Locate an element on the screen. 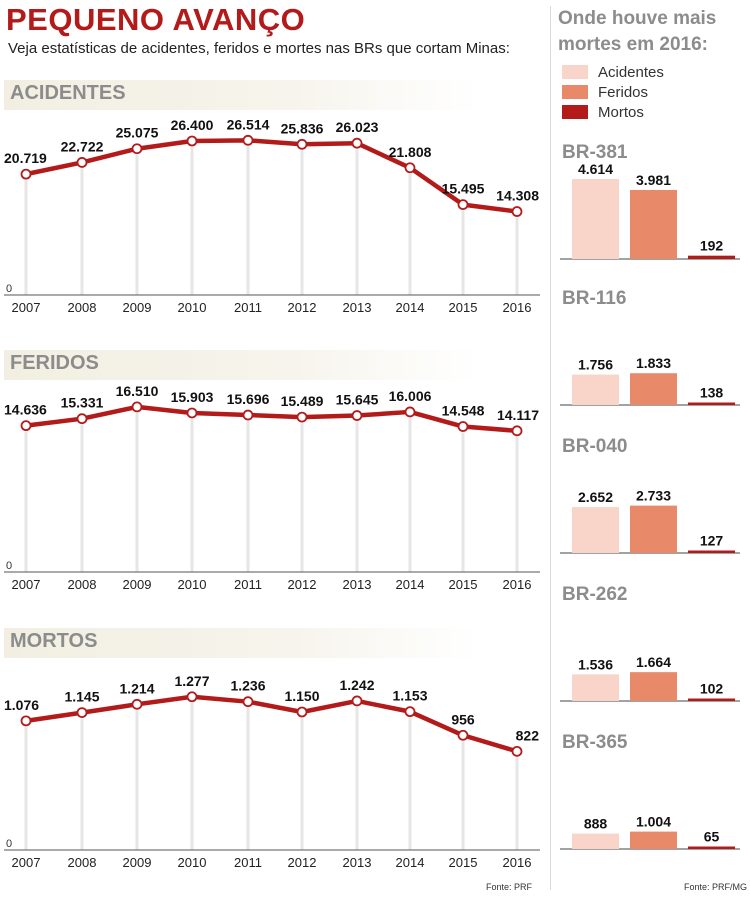  bar-br-262-acidentes is located at coordinates (595, 687).